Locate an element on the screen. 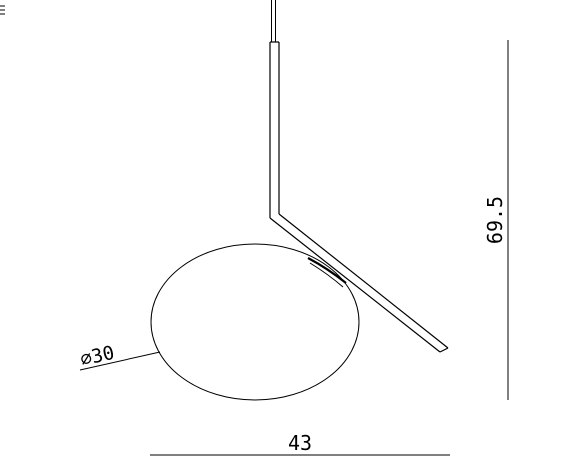 This screenshot has width=573, height=460. width-dimension: 43 is located at coordinates (300, 443).